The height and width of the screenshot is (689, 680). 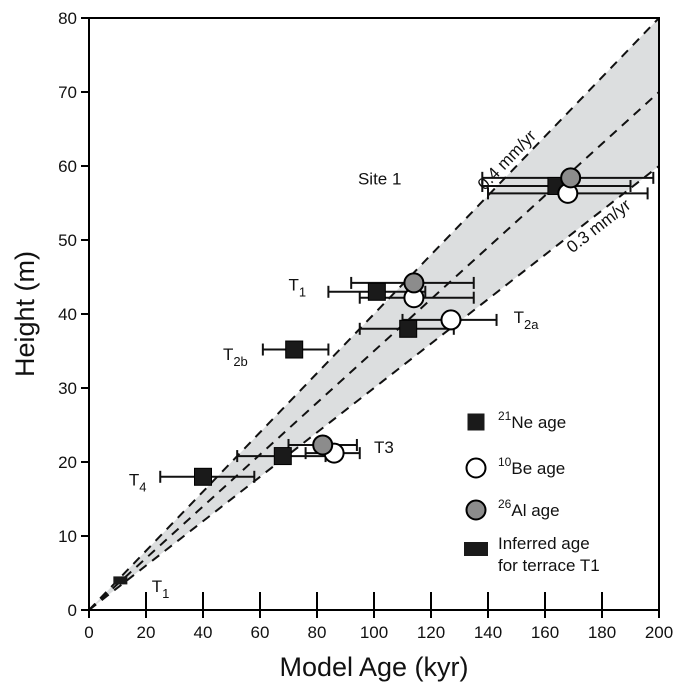 What do you see at coordinates (138, 483) in the screenshot?
I see `point-label: T4` at bounding box center [138, 483].